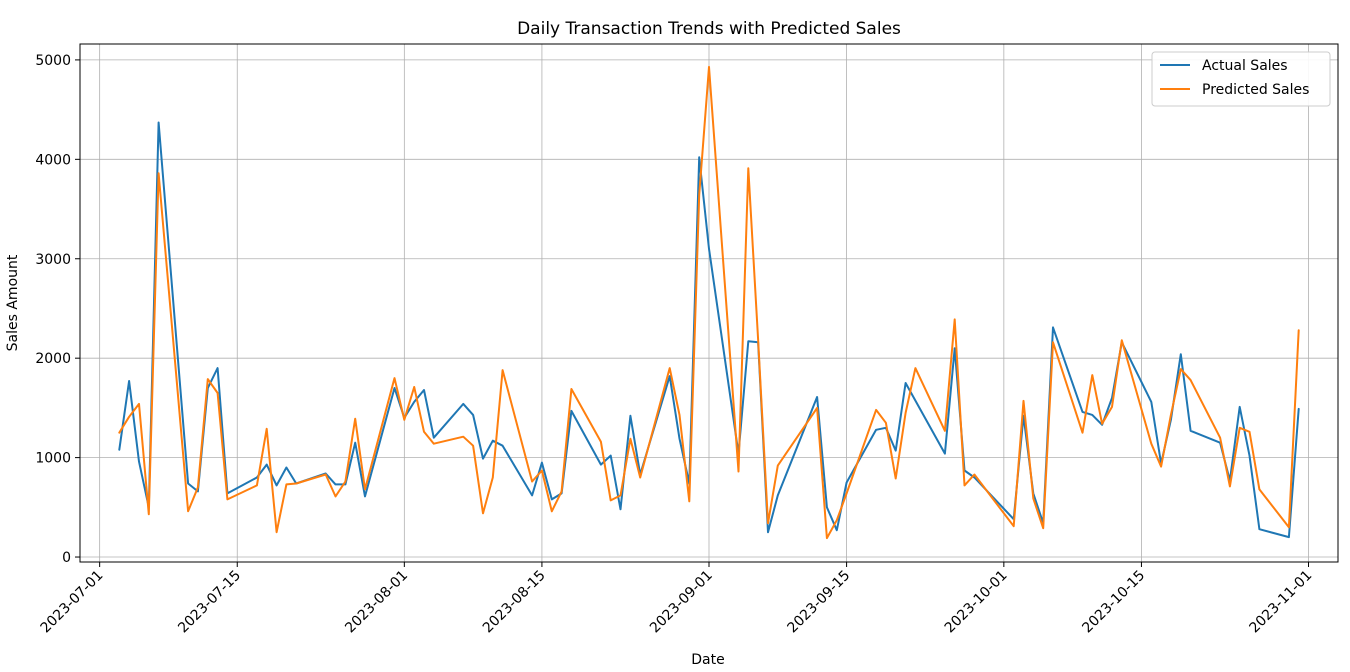  Describe the element at coordinates (1113, 602) in the screenshot. I see `x-tick-label: 2023-10-15` at that location.